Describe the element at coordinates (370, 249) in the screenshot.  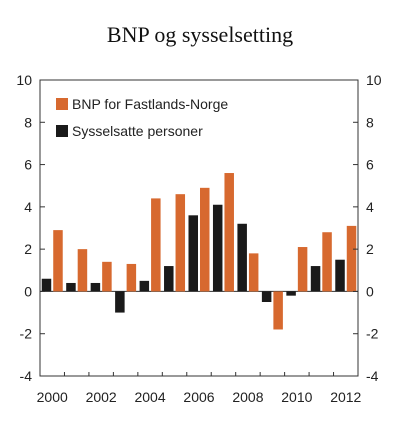
I see `y-tick-label-right: 2` at that location.